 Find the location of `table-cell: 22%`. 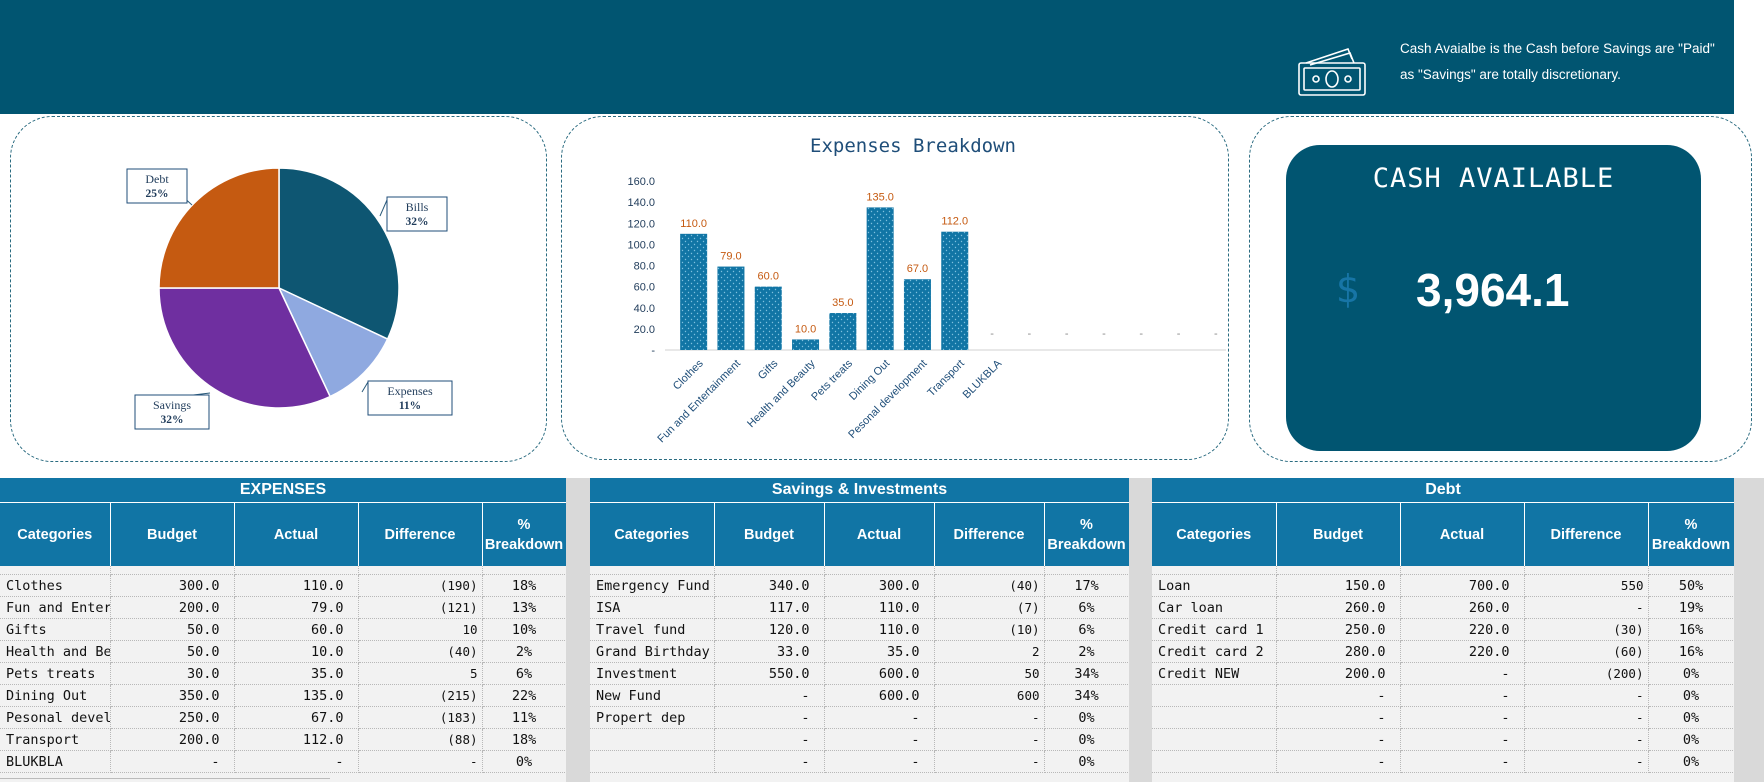

table-cell: 22% is located at coordinates (524, 695).